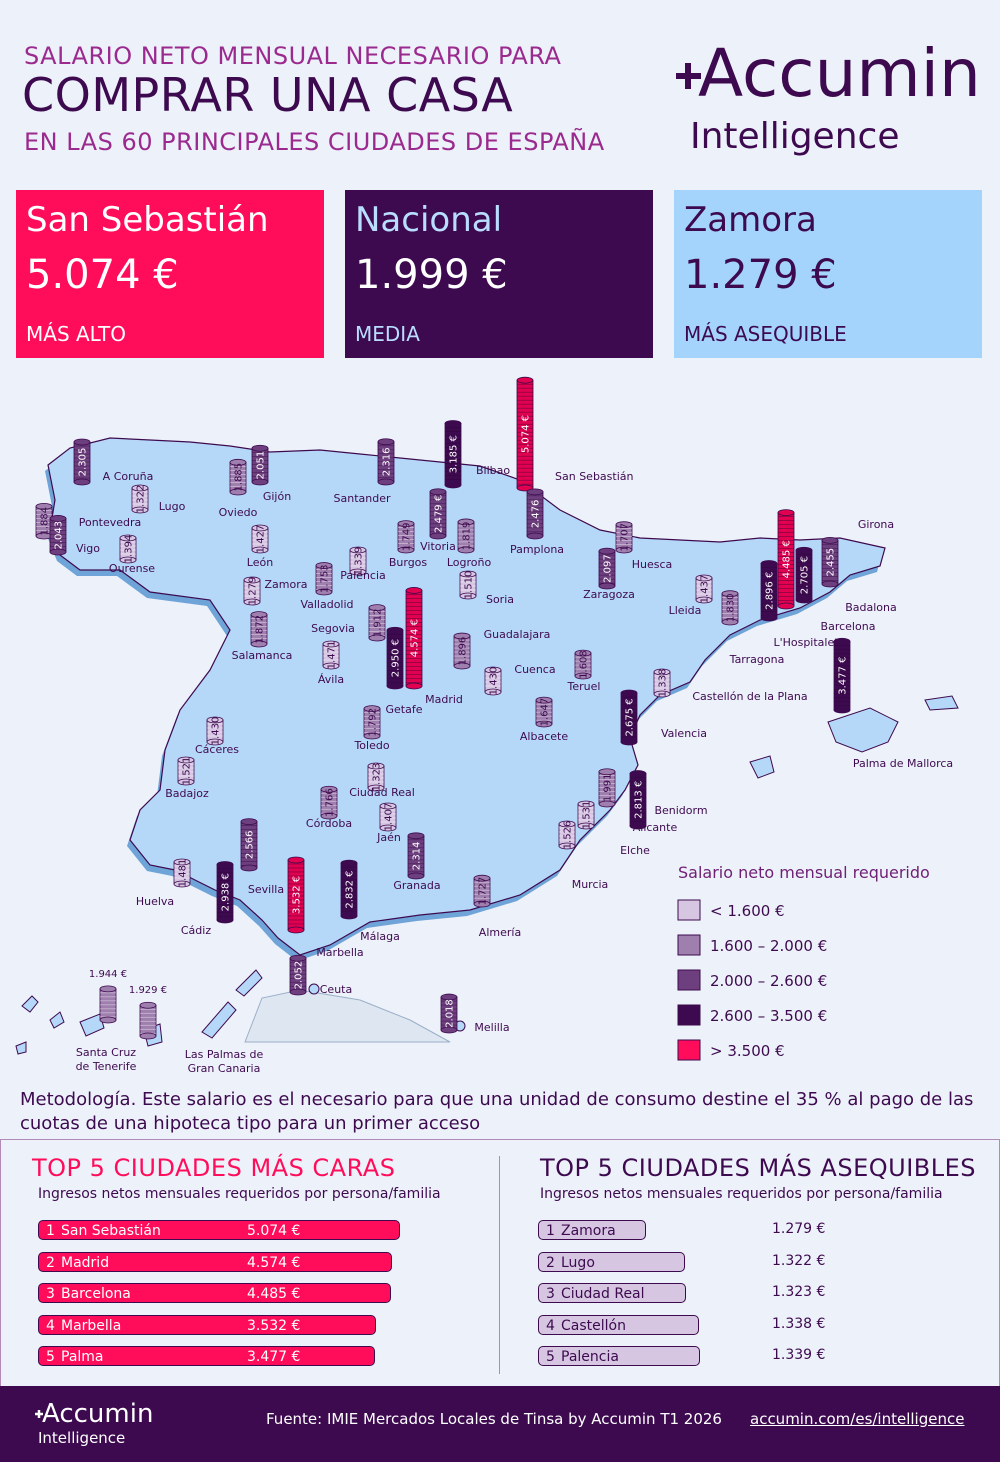 Image resolution: width=1000 pixels, height=1462 pixels. What do you see at coordinates (749, 696) in the screenshot?
I see `city-label: Castellón de la Plana` at bounding box center [749, 696].